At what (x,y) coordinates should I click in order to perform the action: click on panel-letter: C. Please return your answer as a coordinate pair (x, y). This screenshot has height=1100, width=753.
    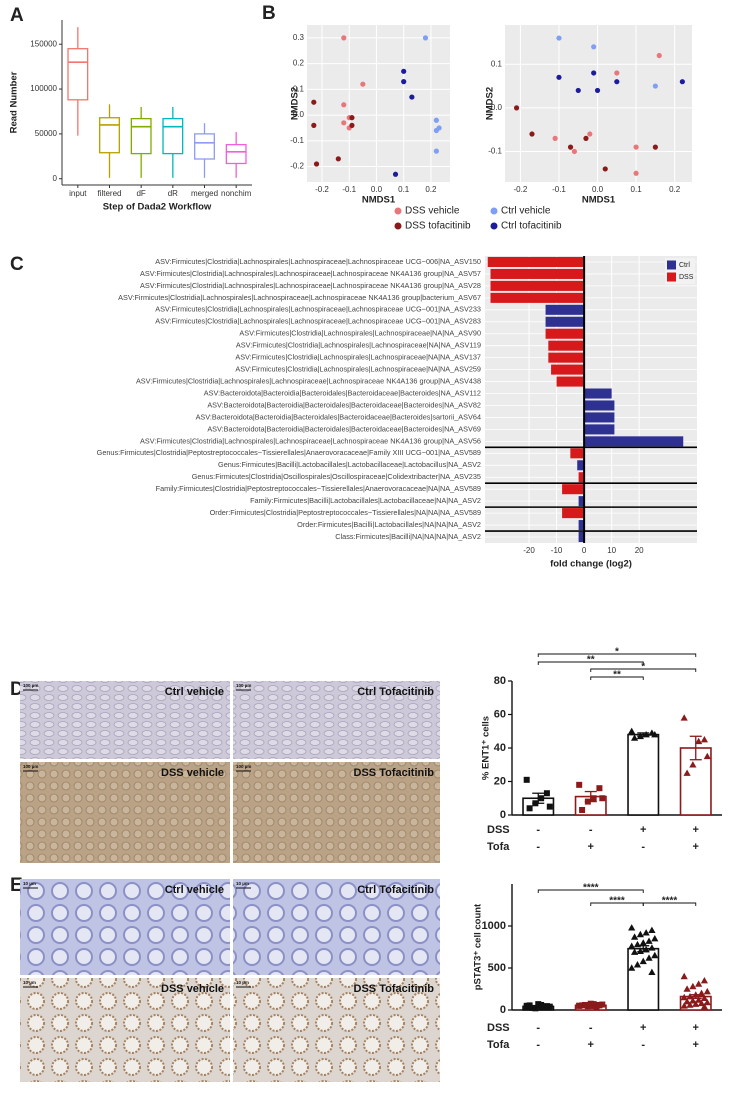
    Looking at the image, I should click on (17, 264).